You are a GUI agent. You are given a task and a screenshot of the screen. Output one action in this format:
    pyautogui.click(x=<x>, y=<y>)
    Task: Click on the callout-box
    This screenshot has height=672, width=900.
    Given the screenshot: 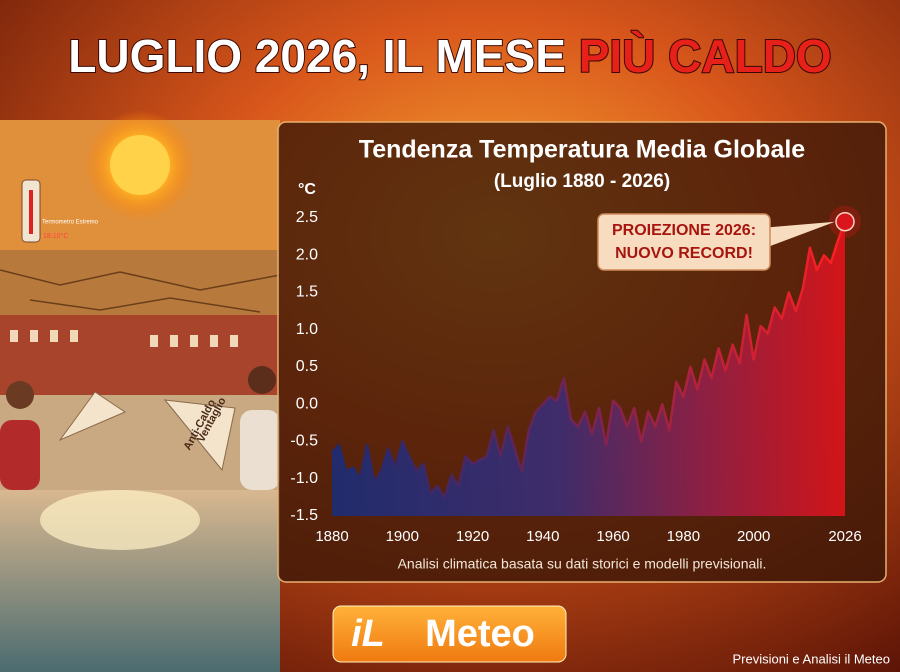 What is the action you would take?
    pyautogui.click(x=684, y=242)
    